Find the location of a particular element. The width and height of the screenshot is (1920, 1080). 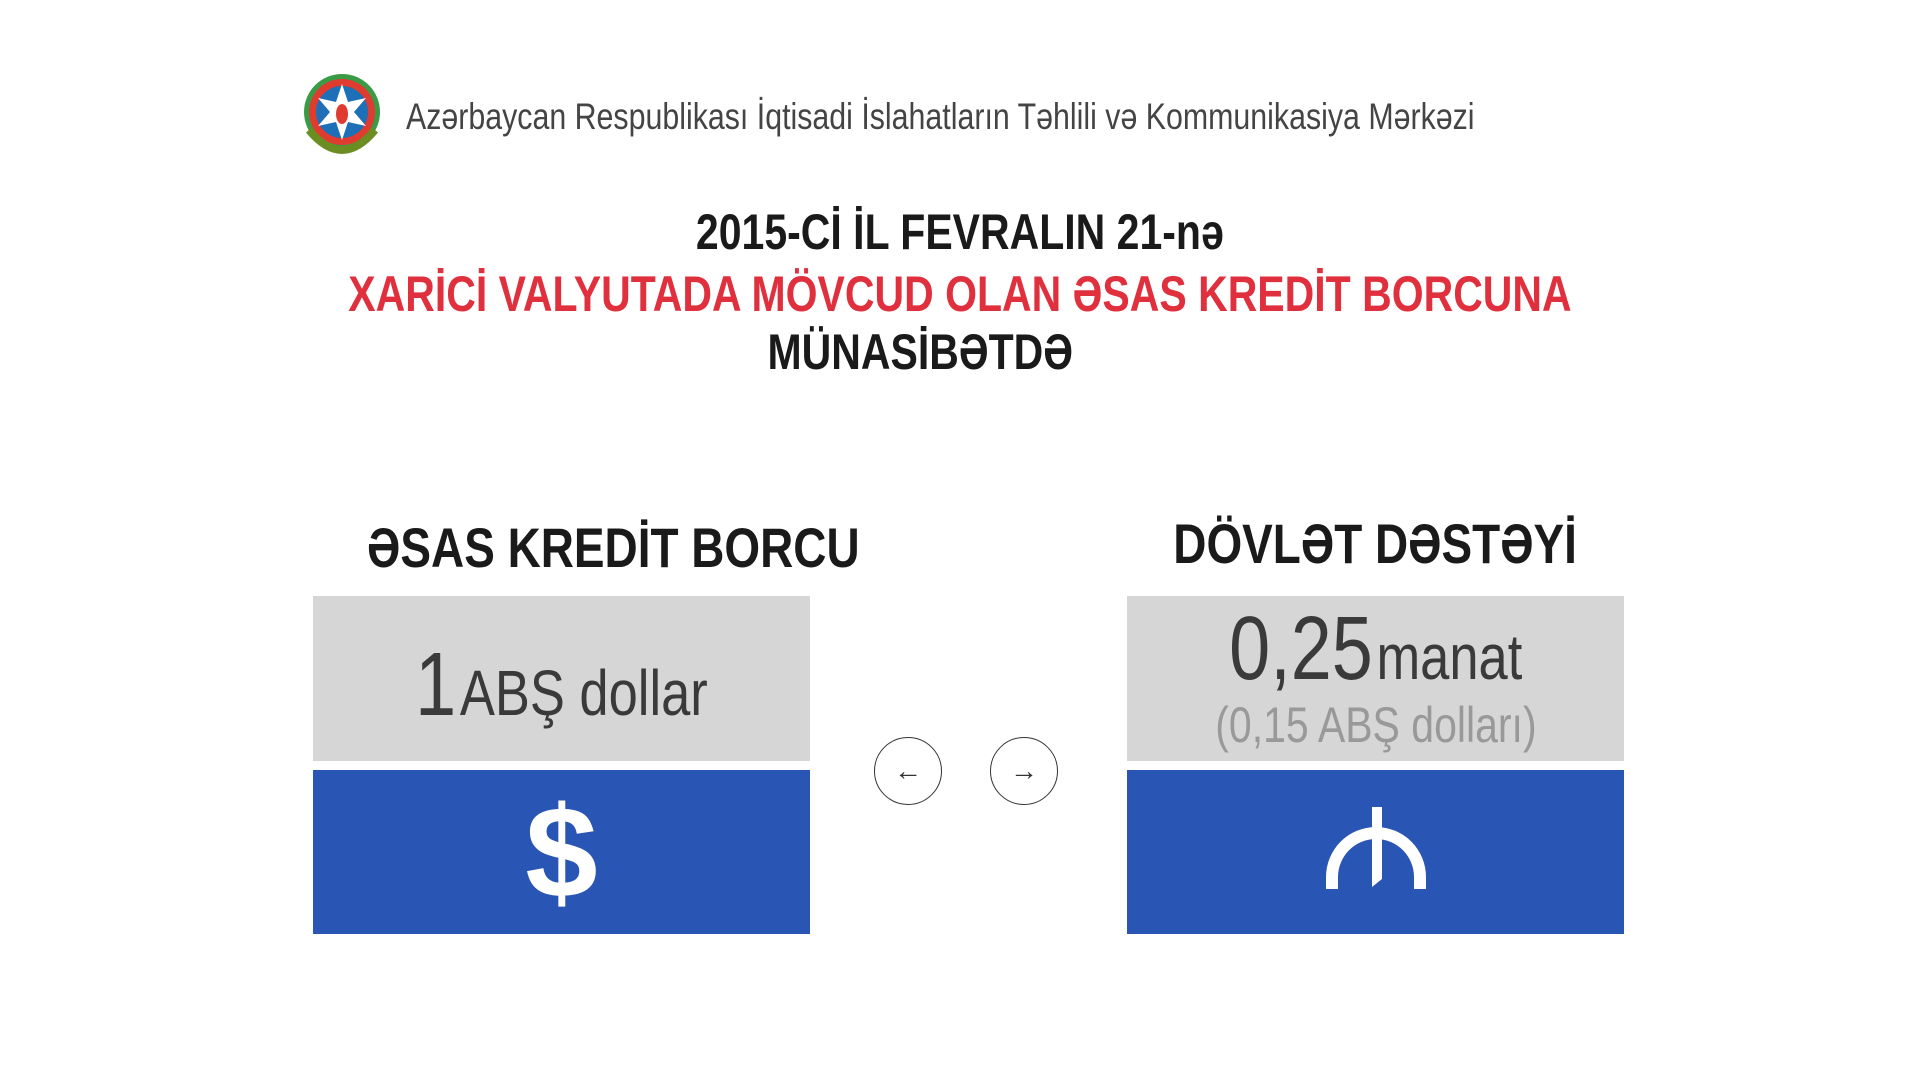

title-line-1-text: 2015-Cİ İL FEVRALIN 21-nə is located at coordinates (960, 232).